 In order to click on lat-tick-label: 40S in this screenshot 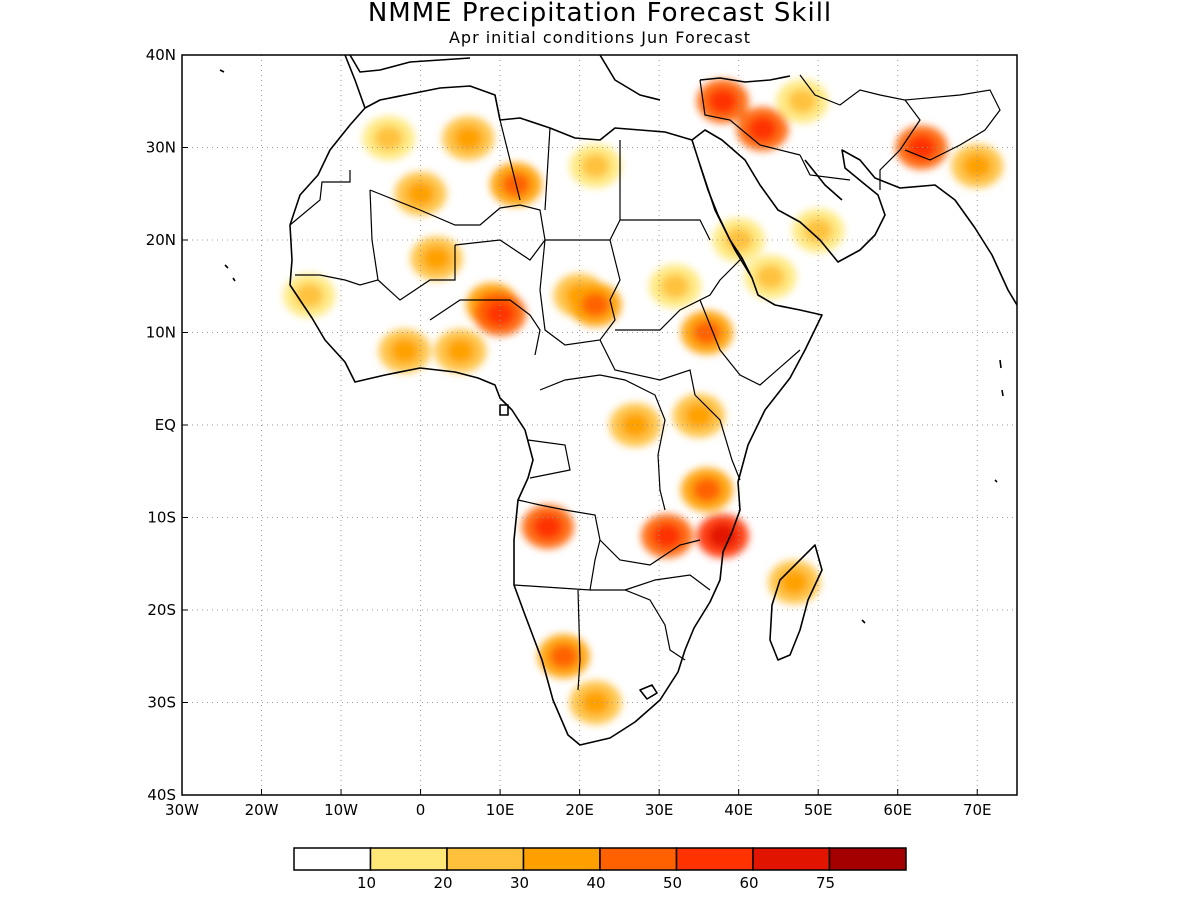, I will do `click(161, 795)`.